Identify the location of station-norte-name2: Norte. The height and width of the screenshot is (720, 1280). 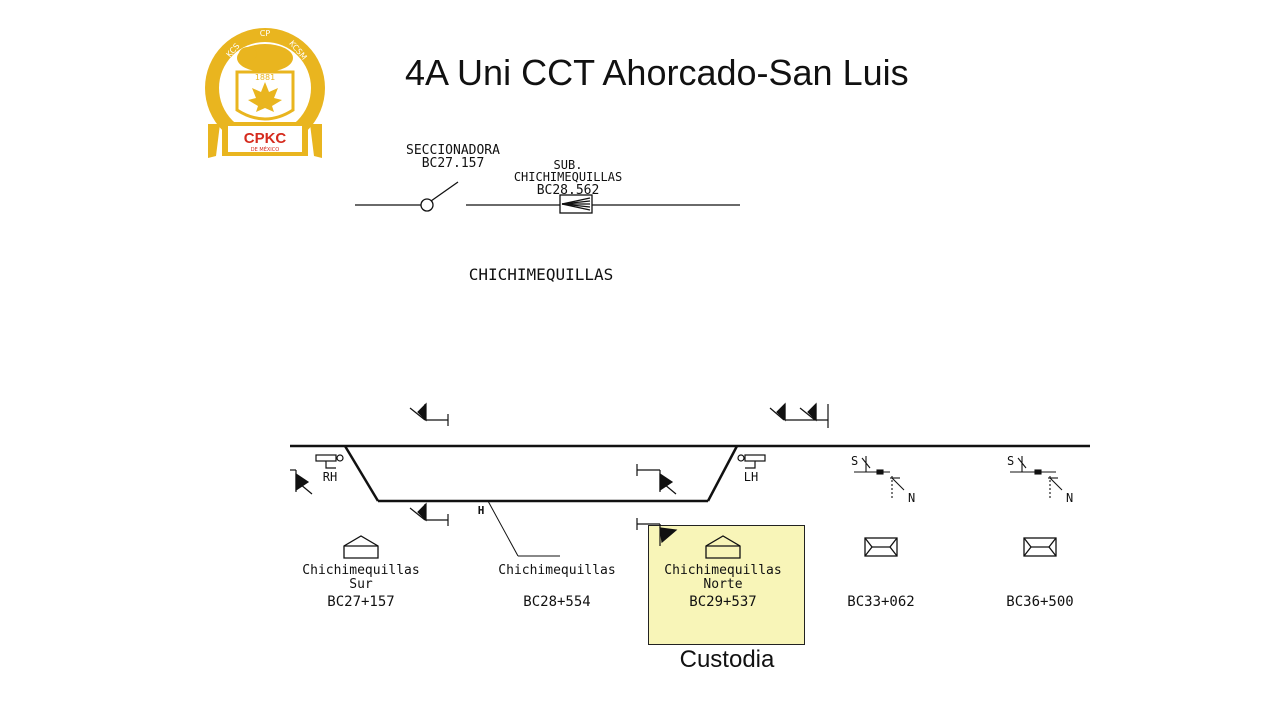
(722, 584).